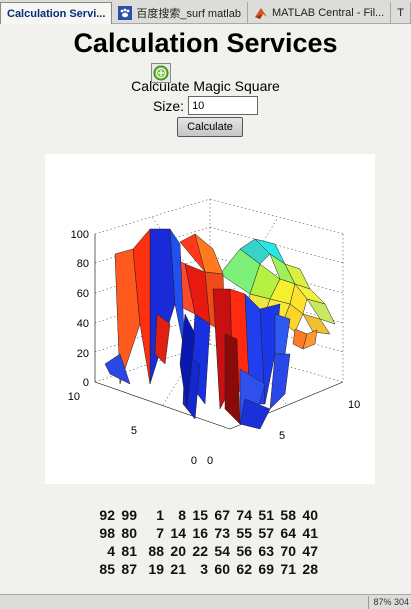  Describe the element at coordinates (223, 105) in the screenshot. I see `size-input` at that location.